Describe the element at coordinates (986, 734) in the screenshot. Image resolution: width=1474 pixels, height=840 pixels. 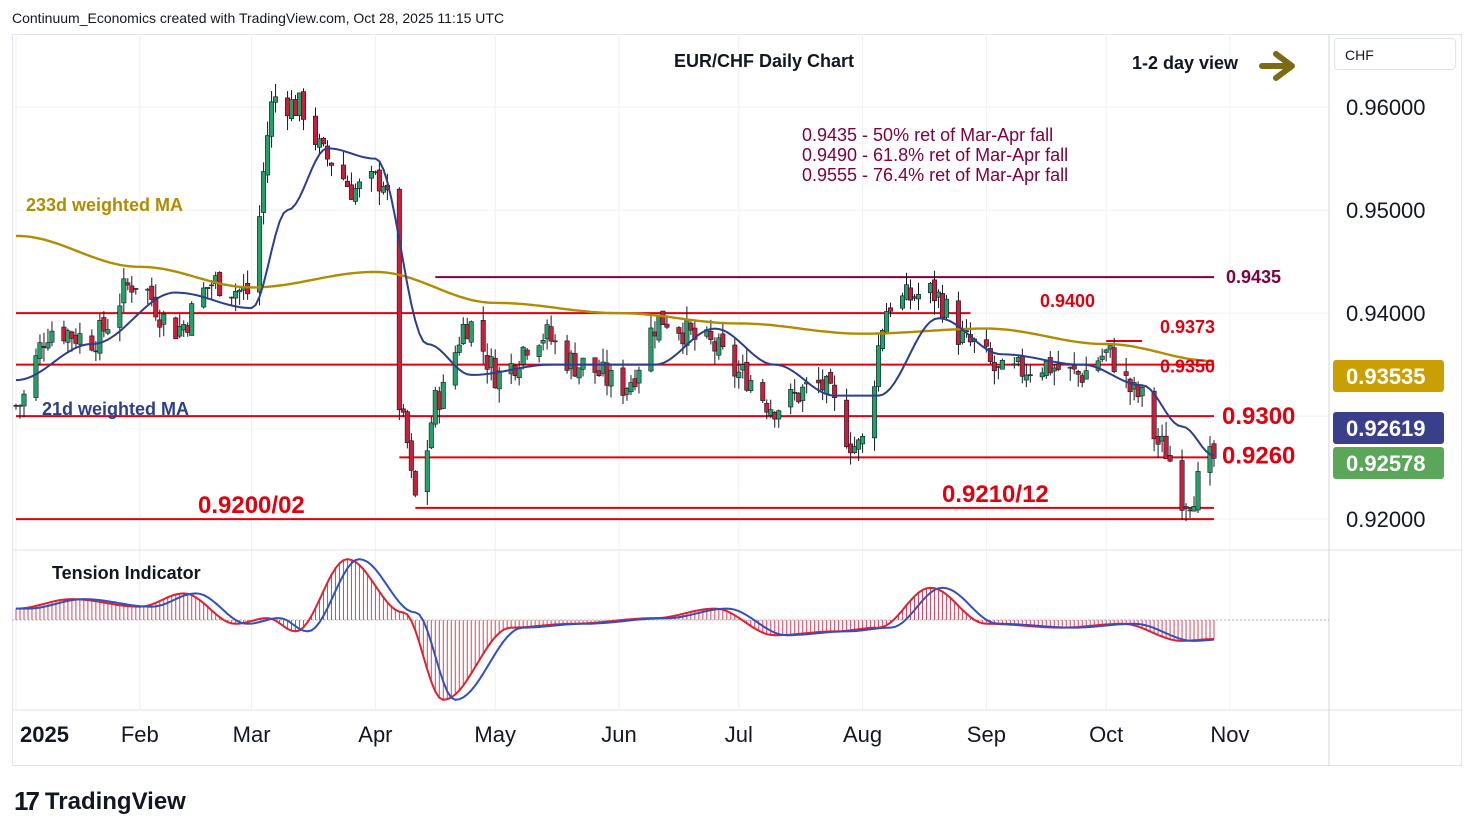
I see `x-tick-label: Sep` at that location.